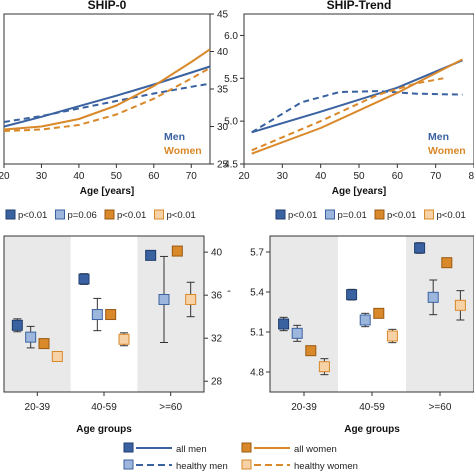 The height and width of the screenshot is (474, 474). Describe the element at coordinates (231, 122) in the screenshot. I see `y-tick-label: 5.0` at that location.